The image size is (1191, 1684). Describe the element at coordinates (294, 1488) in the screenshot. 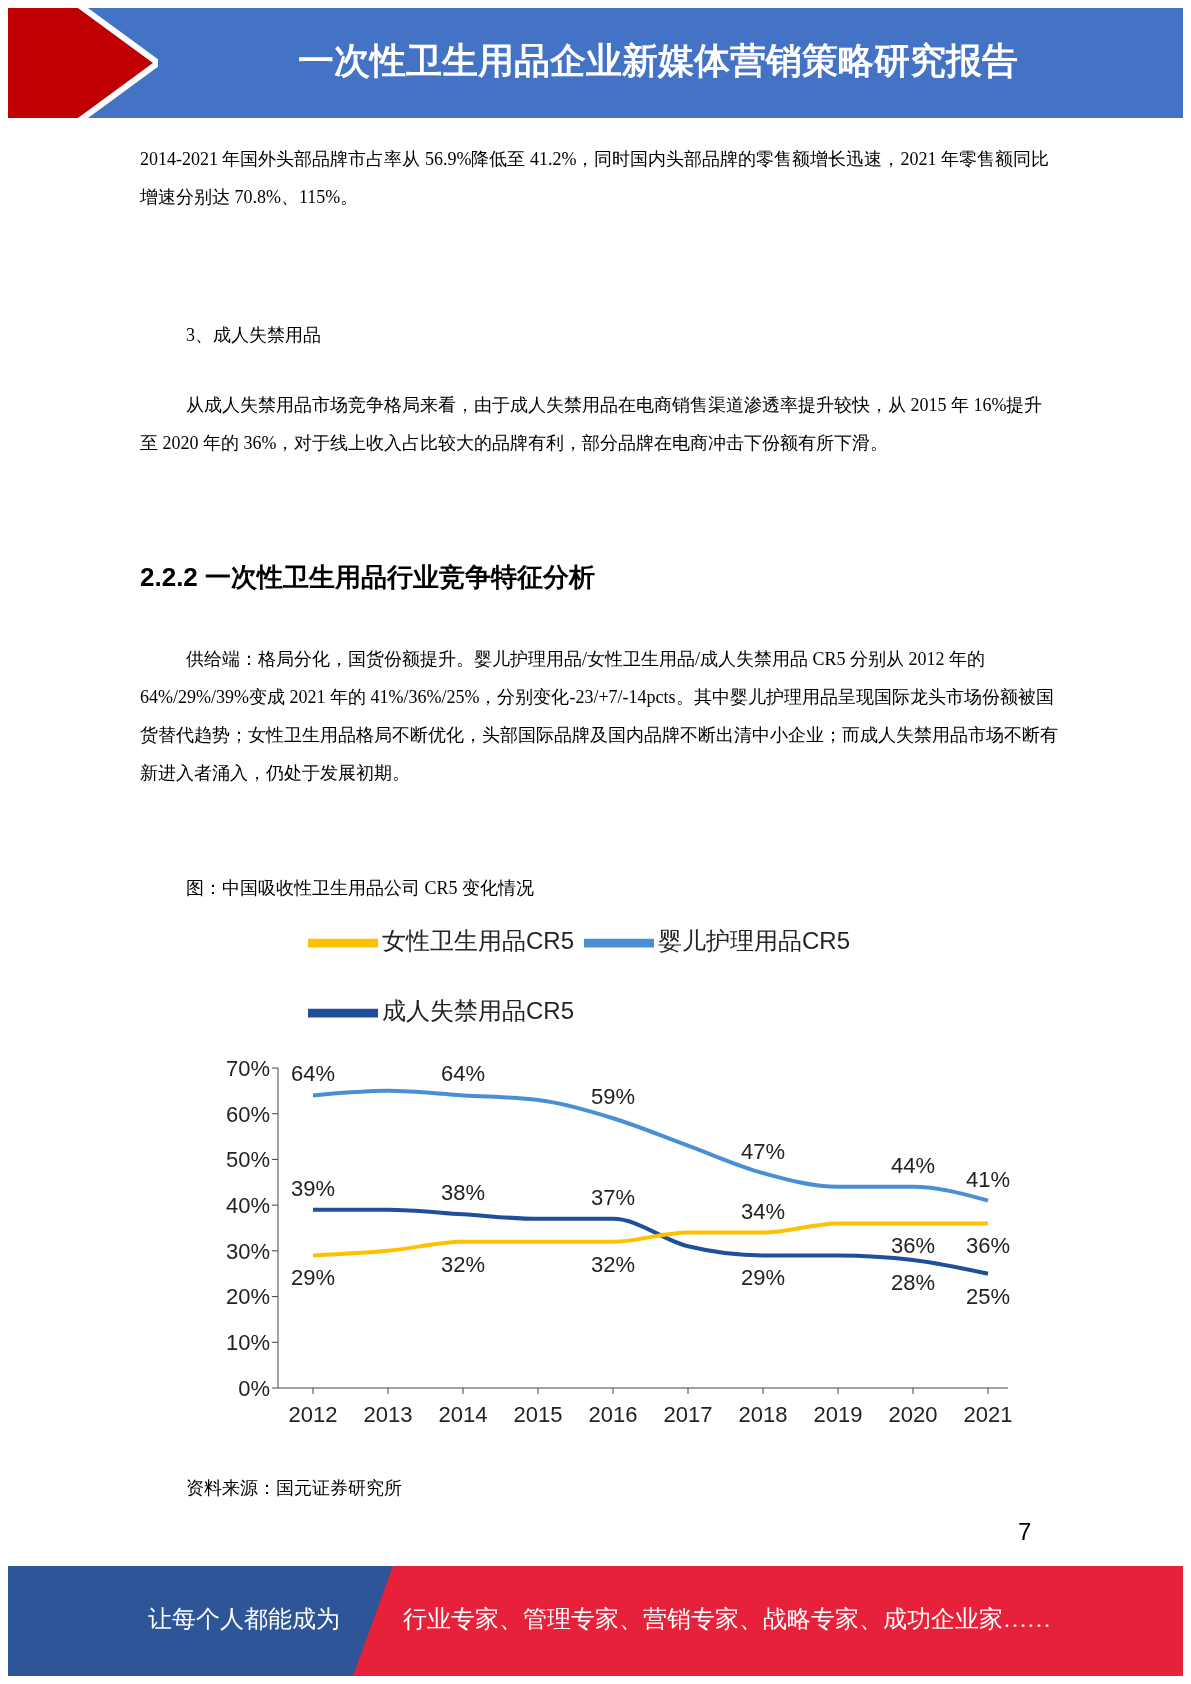

I see `text: 资料来源：国元证券研究所` at that location.